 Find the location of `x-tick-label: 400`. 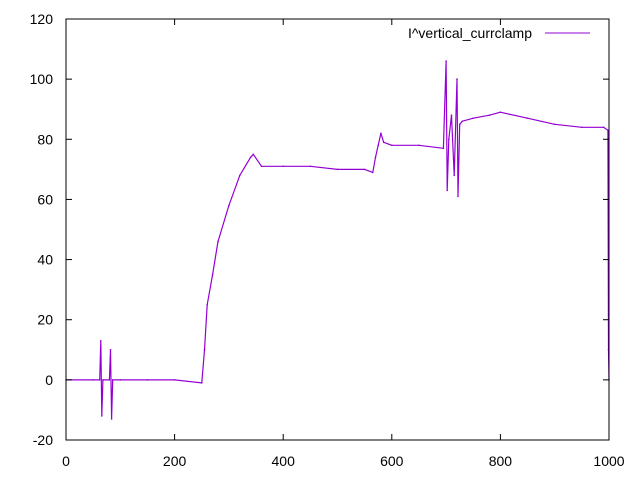

x-tick-label: 400 is located at coordinates (284, 461).